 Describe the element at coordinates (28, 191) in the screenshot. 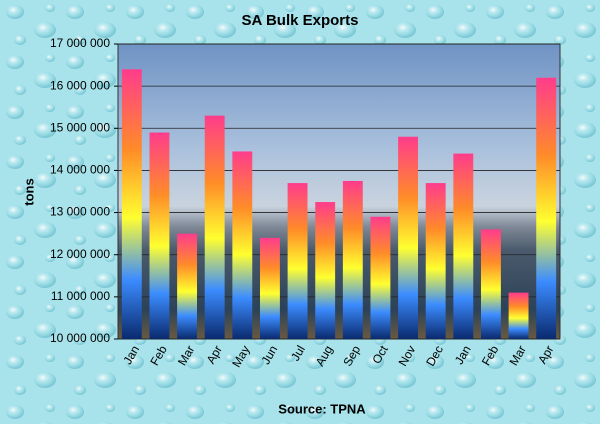

I see `y-axis-title: tons` at that location.